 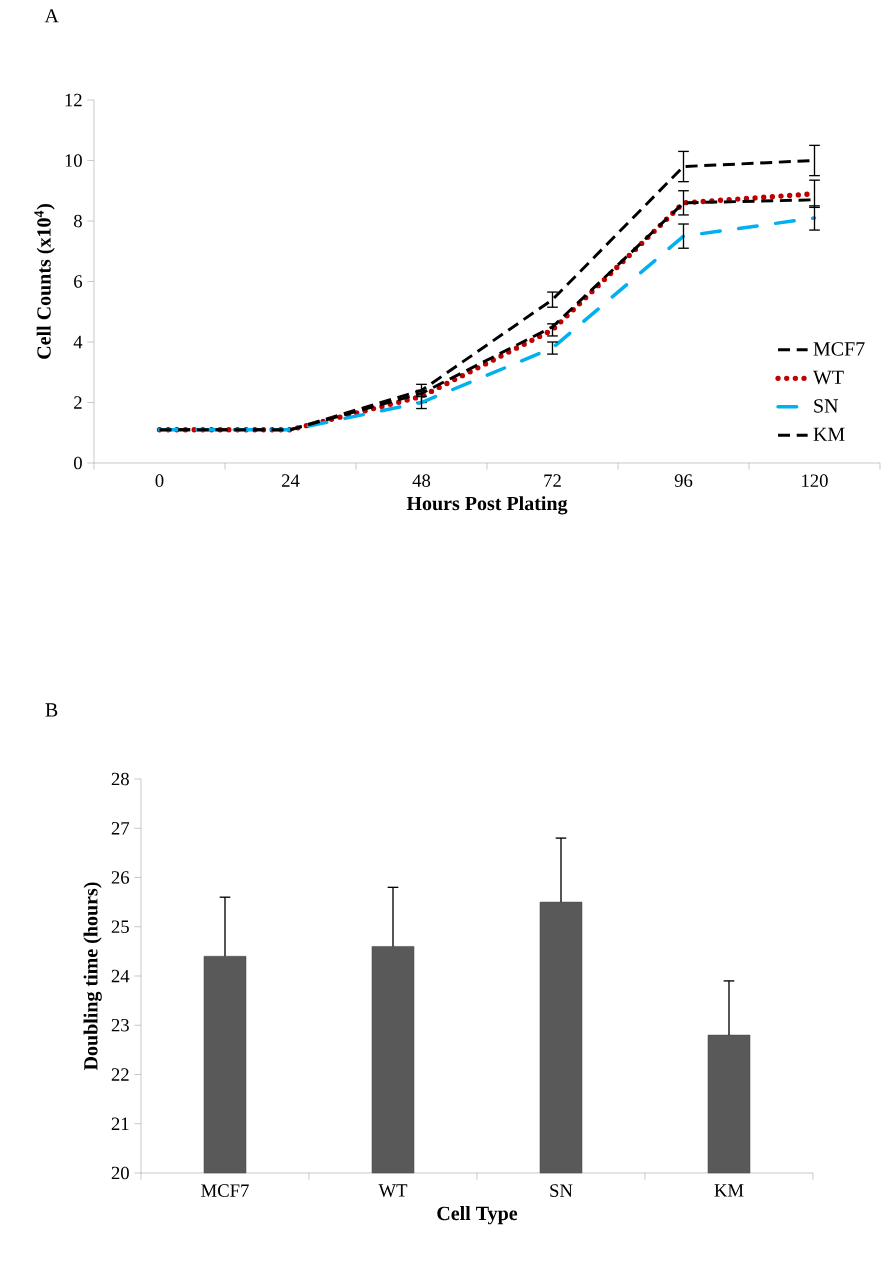 I want to click on y-tick-label: 0, so click(x=78, y=463).